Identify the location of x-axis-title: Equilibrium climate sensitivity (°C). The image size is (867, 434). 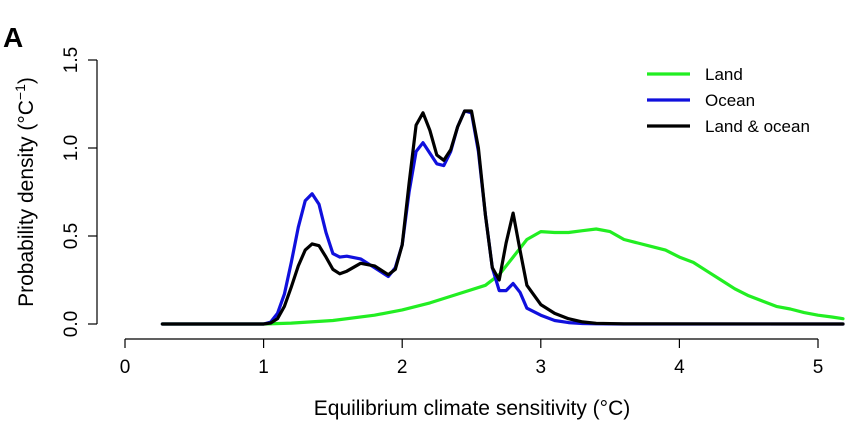
(472, 408).